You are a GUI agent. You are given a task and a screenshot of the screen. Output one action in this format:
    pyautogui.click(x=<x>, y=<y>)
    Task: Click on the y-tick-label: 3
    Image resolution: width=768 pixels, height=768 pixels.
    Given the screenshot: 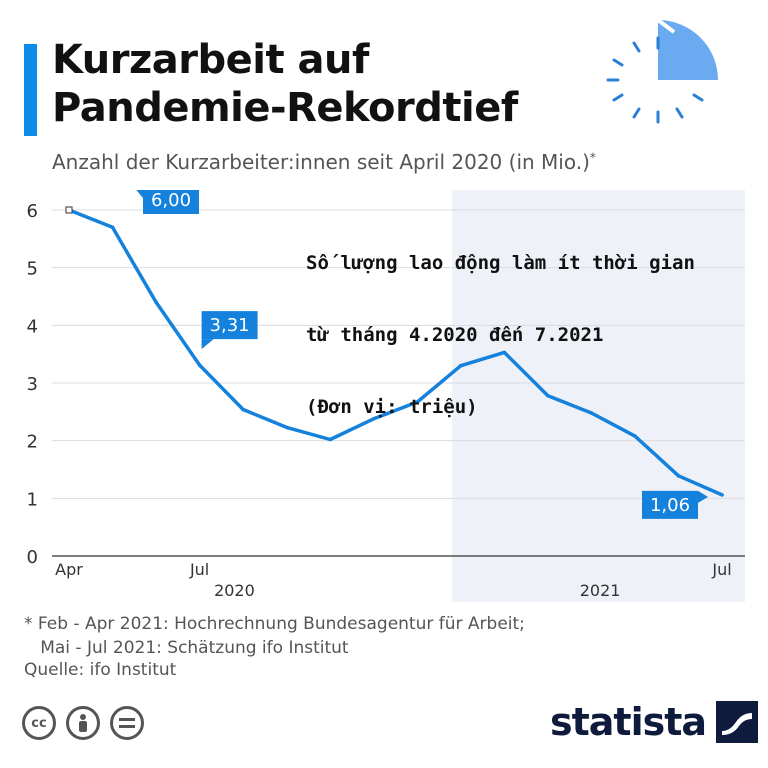 What is the action you would take?
    pyautogui.click(x=32, y=384)
    